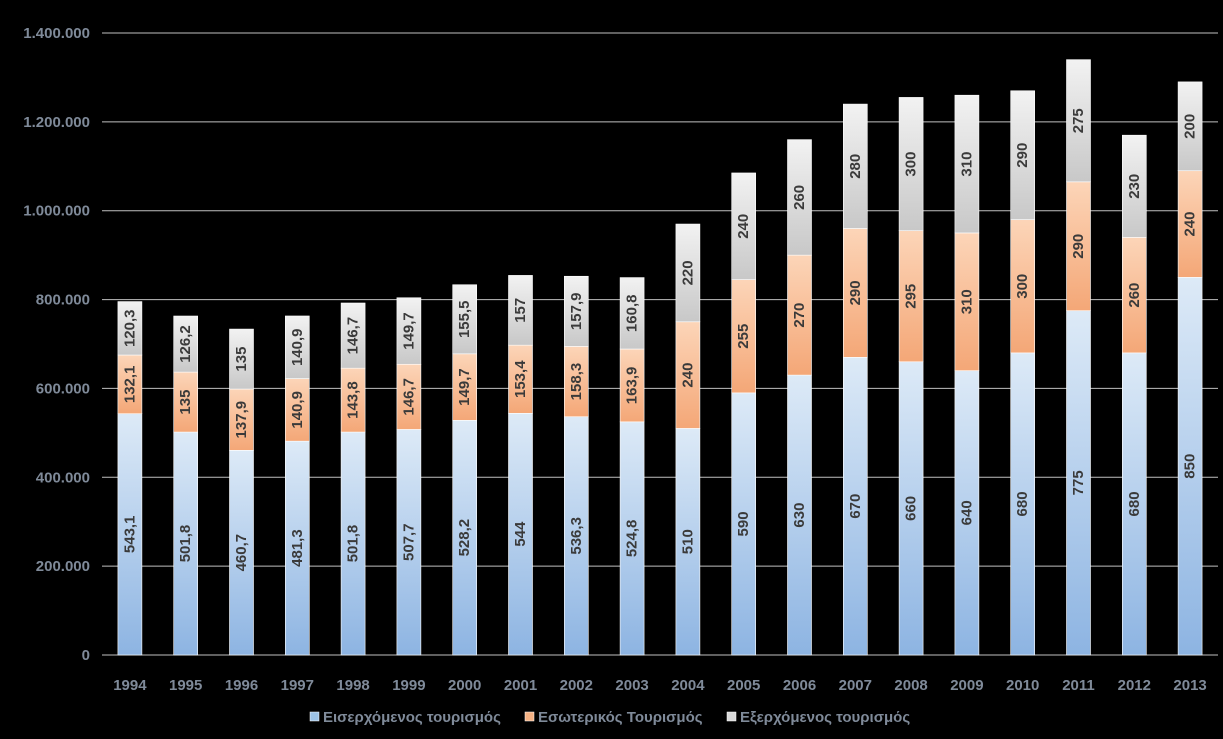 Image resolution: width=1223 pixels, height=739 pixels. What do you see at coordinates (464, 685) in the screenshot?
I see `x-tick-label: 2000` at bounding box center [464, 685].